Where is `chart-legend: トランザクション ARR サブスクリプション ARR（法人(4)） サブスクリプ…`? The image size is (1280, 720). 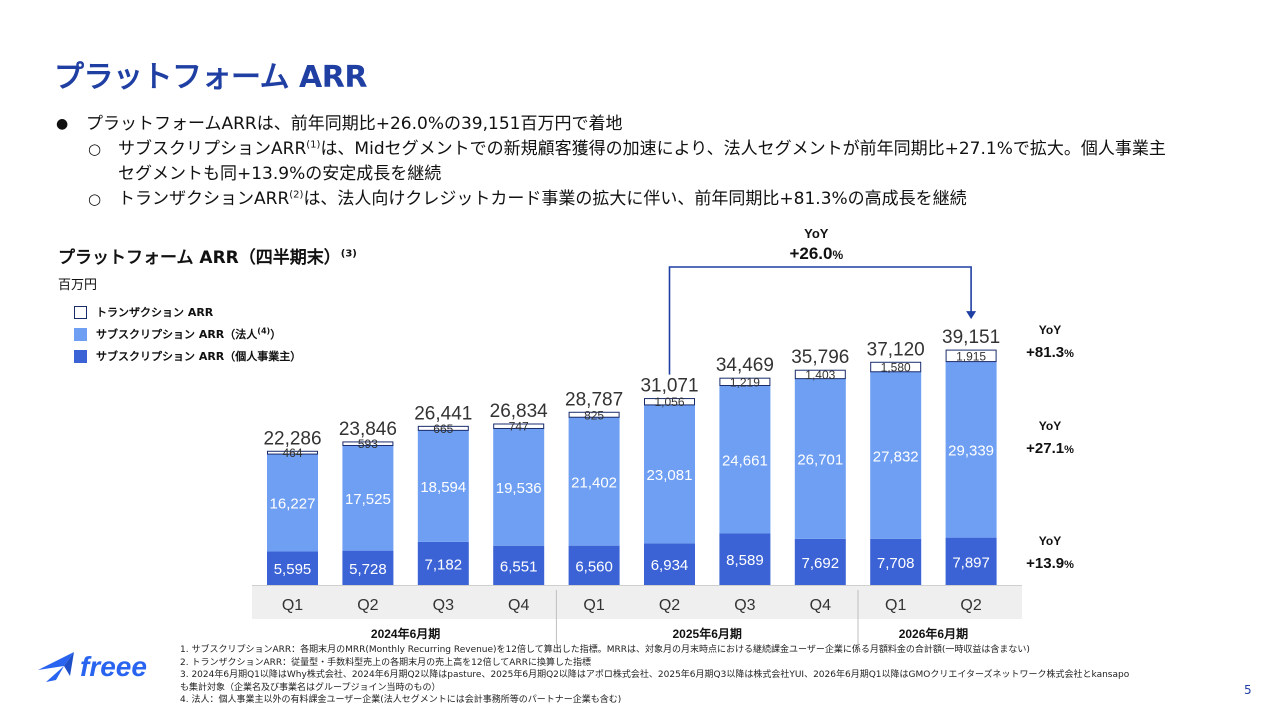 chart-legend: トランザクション ARR サブスクリプション ARR（法人(4)） サブスクリプ… is located at coordinates (187, 339).